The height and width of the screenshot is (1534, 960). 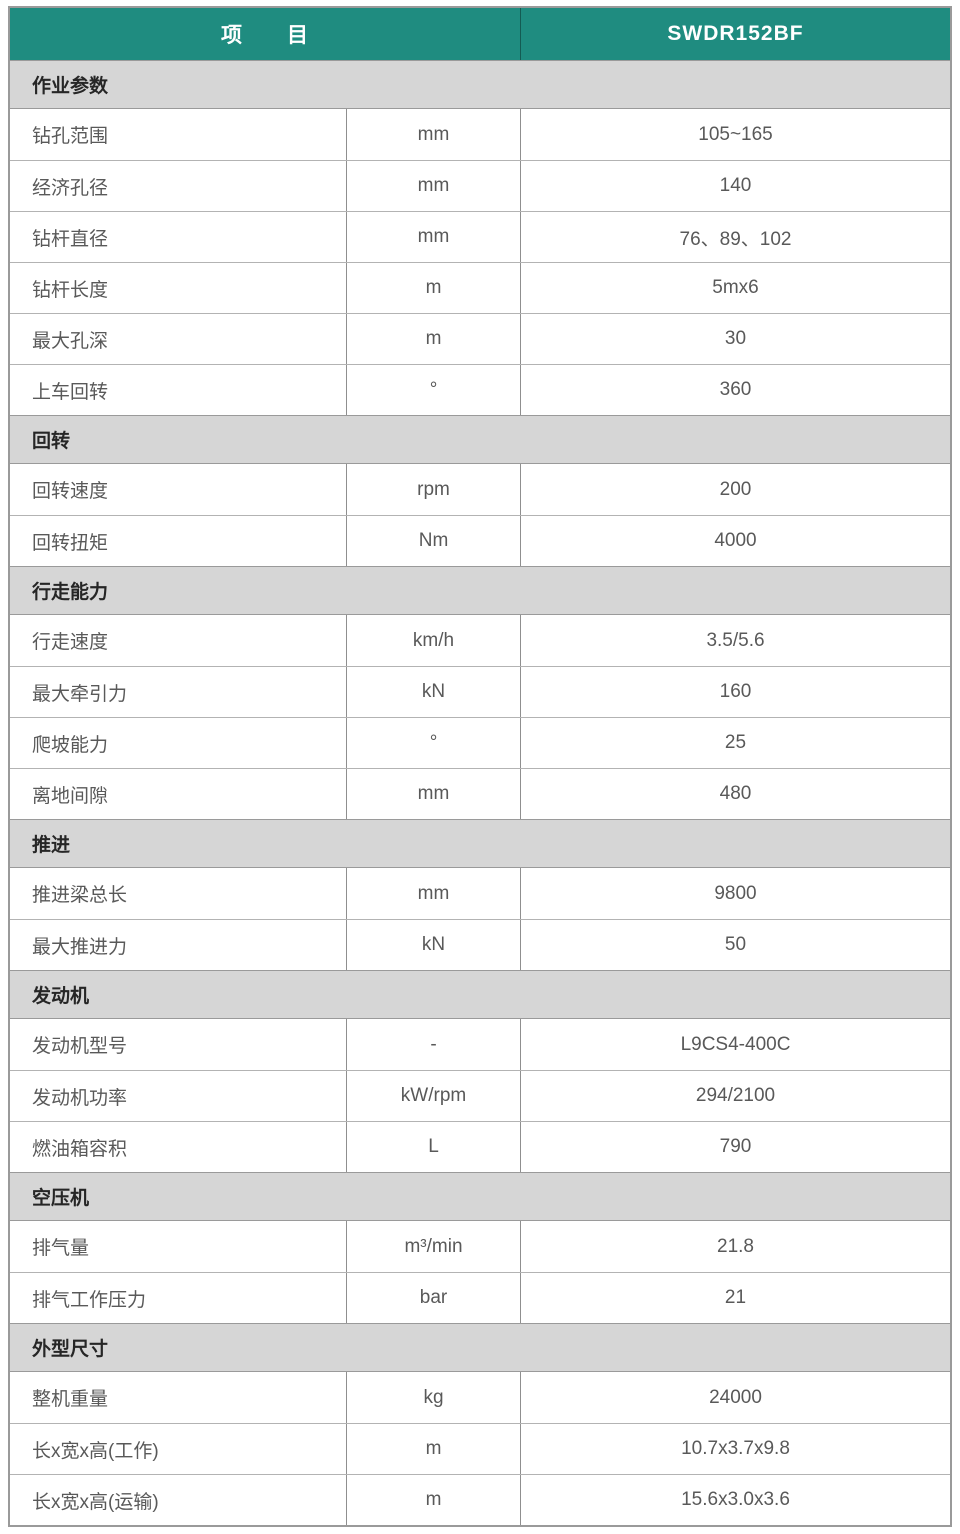 I want to click on param-value: 30, so click(x=735, y=339).